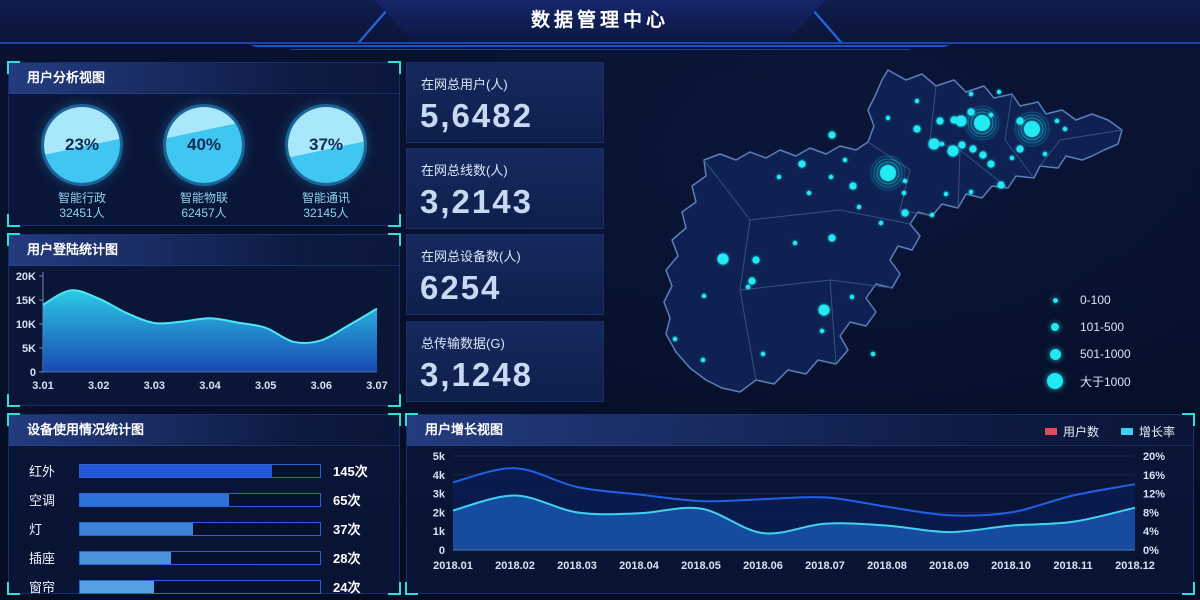  I want to click on bar-value: 145次, so click(350, 471).